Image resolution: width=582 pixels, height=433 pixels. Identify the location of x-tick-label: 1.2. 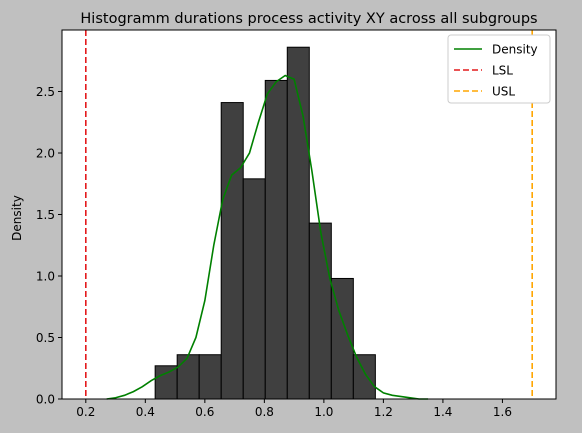
(383, 412).